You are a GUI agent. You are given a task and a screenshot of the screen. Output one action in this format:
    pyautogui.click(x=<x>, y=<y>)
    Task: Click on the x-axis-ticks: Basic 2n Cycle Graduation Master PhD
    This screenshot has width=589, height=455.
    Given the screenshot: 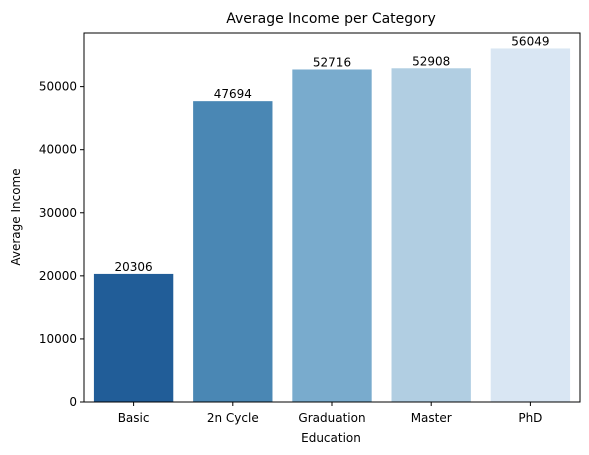 What is the action you would take?
    pyautogui.click(x=330, y=413)
    